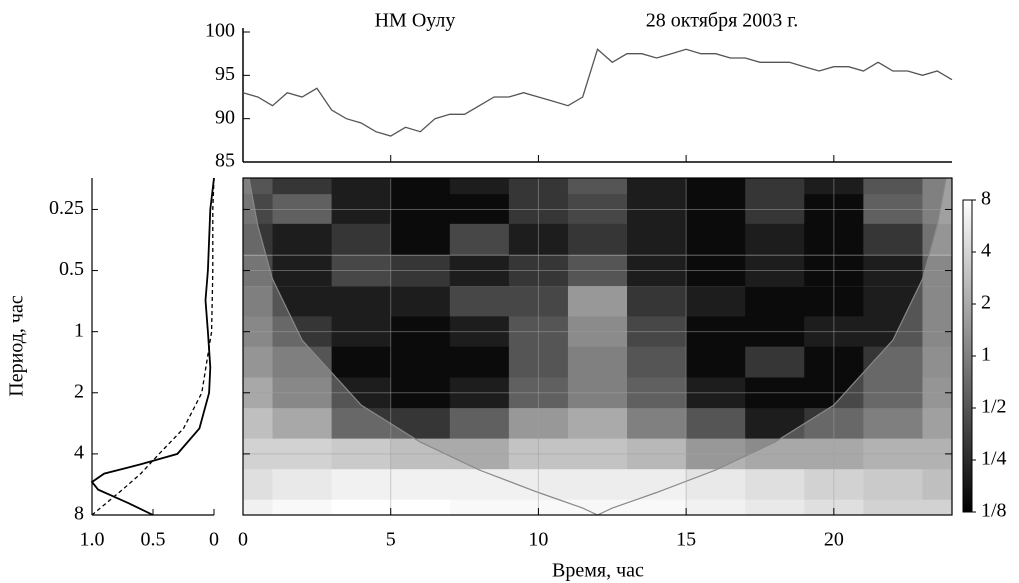 This screenshot has height=583, width=1019. What do you see at coordinates (225, 117) in the screenshot?
I see `y-tick-label: 90` at bounding box center [225, 117].